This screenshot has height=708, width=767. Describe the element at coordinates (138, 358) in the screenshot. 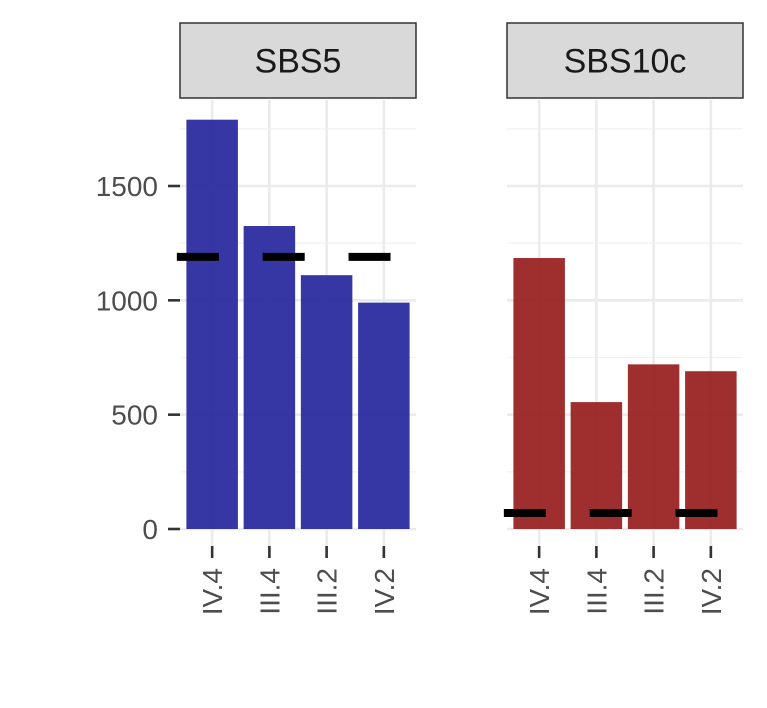

I see `y-axis: 0 500 1000 1500` at that location.